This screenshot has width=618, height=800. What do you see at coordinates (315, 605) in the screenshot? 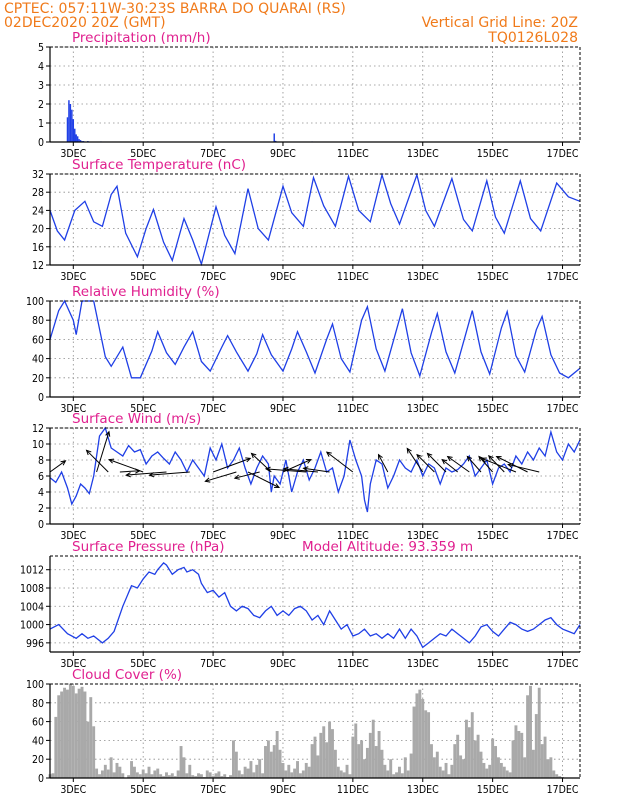
I see `pressure-line` at bounding box center [315, 605].